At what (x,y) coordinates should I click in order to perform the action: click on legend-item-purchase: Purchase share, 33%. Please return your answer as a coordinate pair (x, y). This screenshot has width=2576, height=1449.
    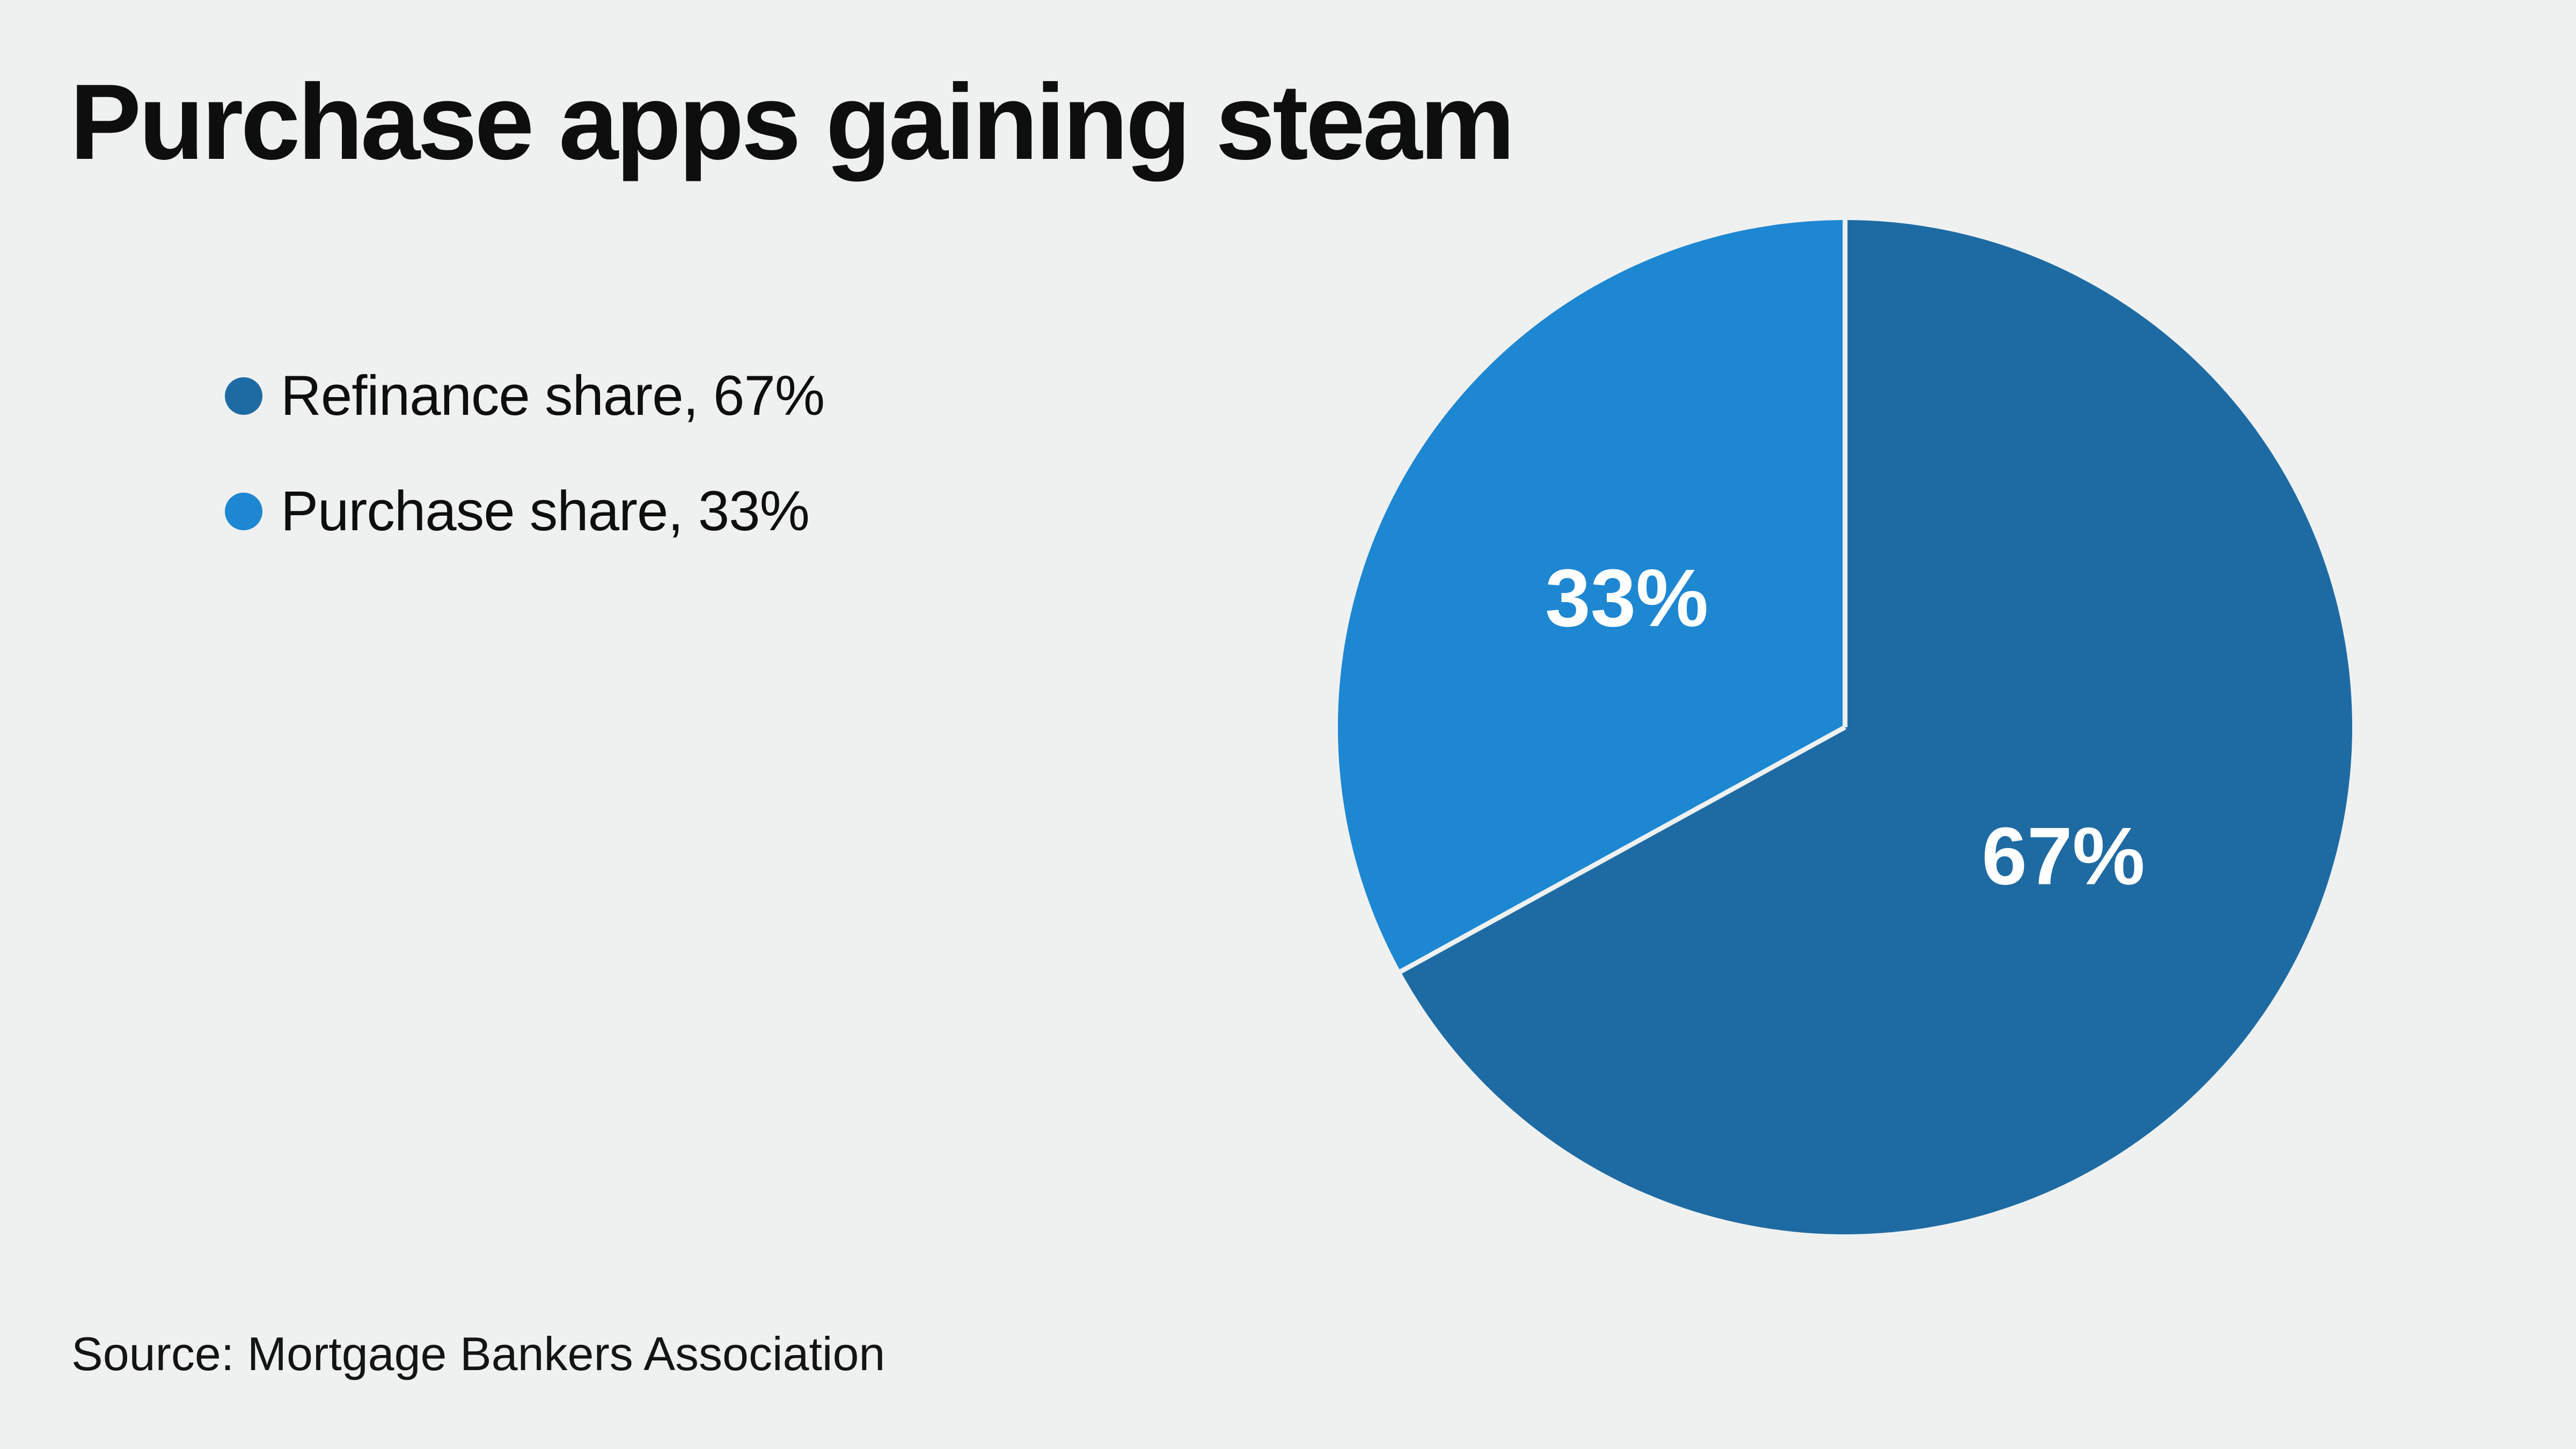
    Looking at the image, I should click on (524, 511).